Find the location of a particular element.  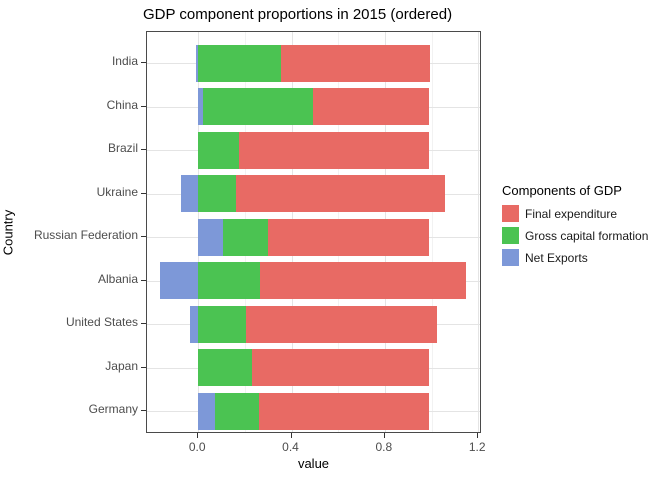

legend-item: Net Exports is located at coordinates (575, 257).